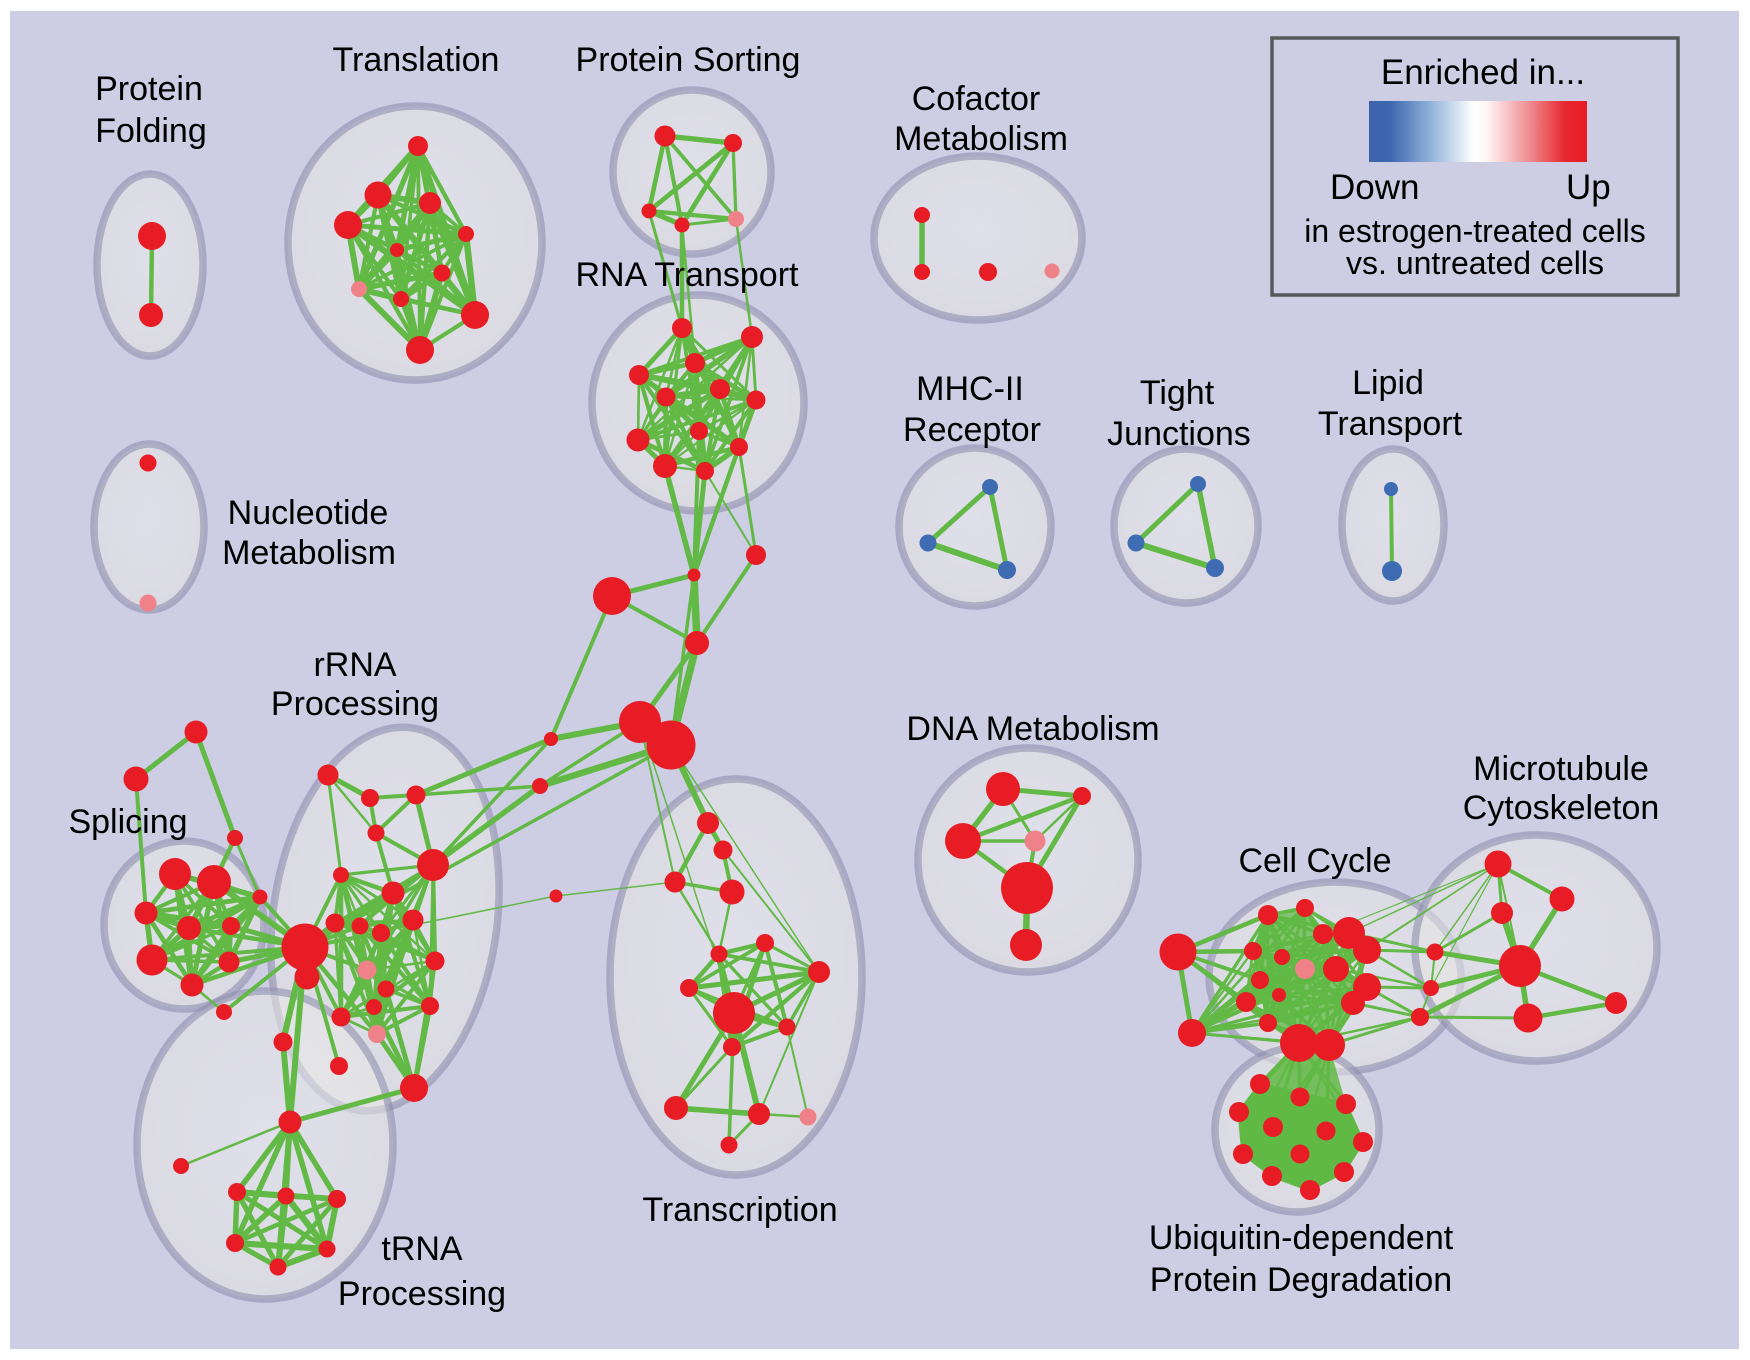 The height and width of the screenshot is (1360, 1750). Describe the element at coordinates (688, 60) in the screenshot. I see `svg-text: Protein Sorting` at that location.